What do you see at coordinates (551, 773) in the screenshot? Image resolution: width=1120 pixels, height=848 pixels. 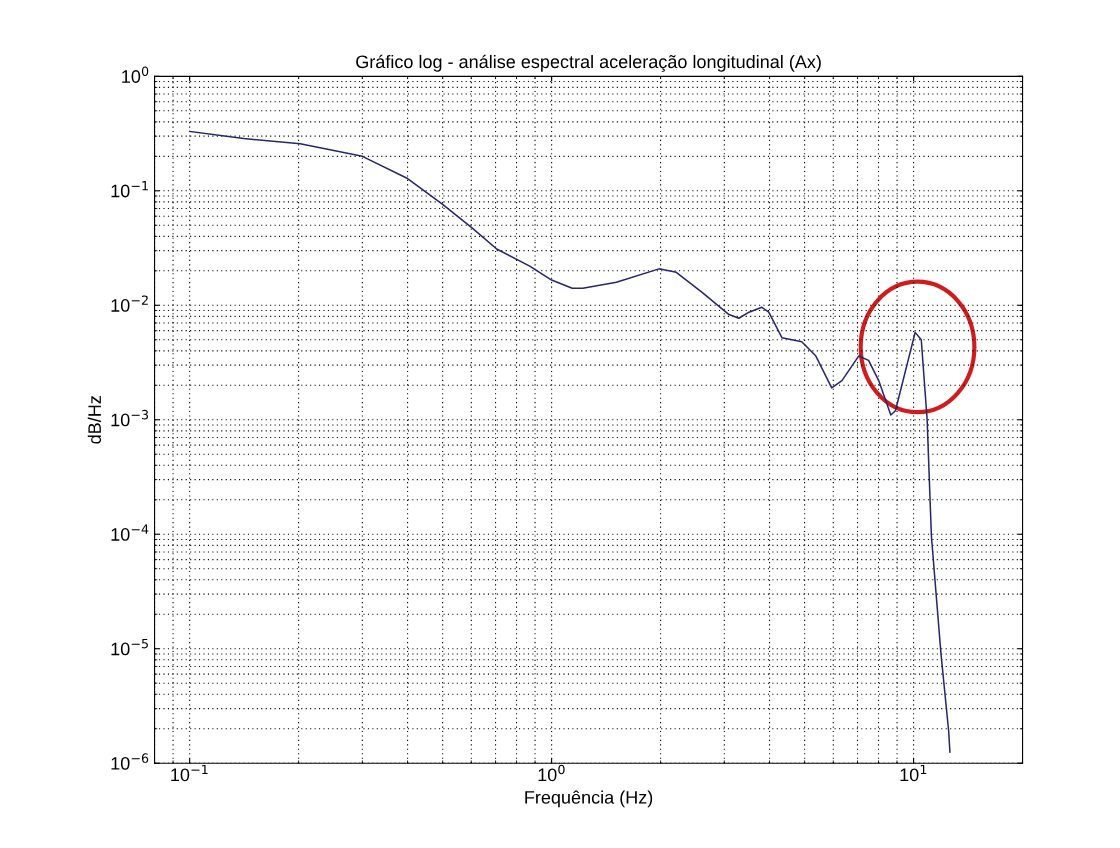 I see `x-tick-label: 10$^{0}$` at bounding box center [551, 773].